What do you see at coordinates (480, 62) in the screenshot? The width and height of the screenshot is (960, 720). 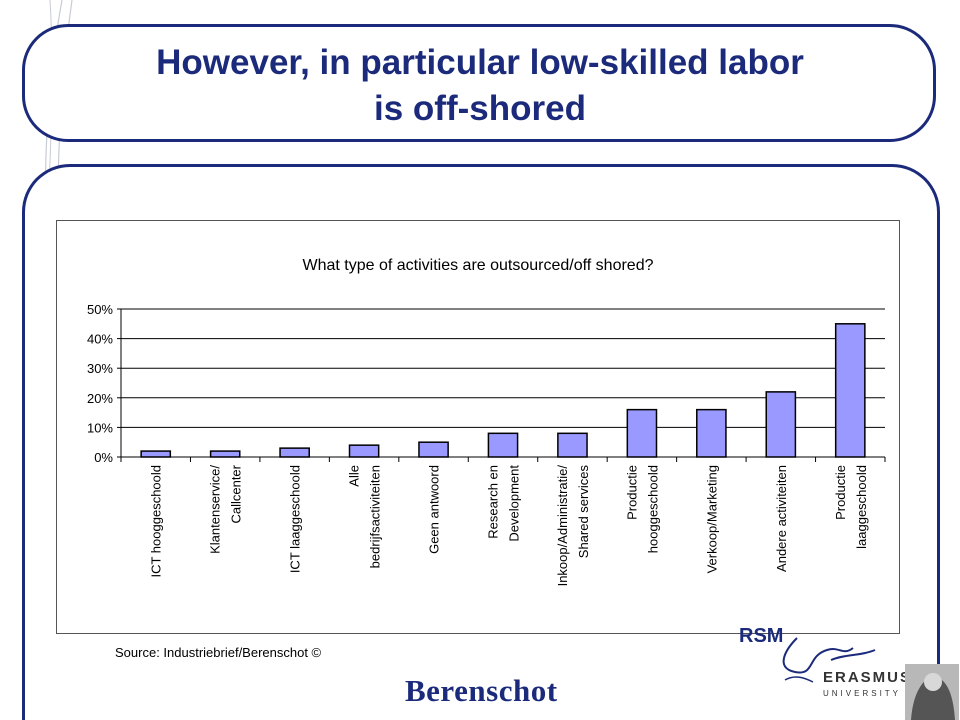 I see `slide-title-line1: However, in particular low-skilled labor` at bounding box center [480, 62].